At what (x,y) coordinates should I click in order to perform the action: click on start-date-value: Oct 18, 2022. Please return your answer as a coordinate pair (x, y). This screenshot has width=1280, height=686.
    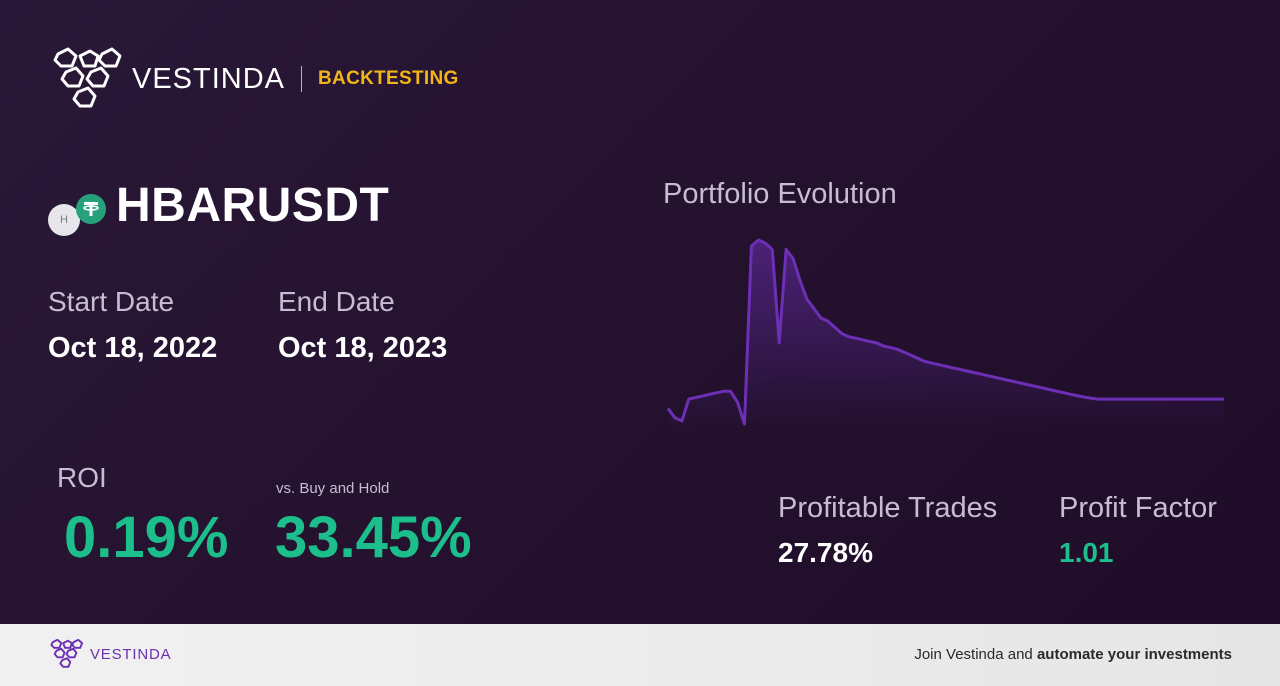
    Looking at the image, I should click on (133, 348).